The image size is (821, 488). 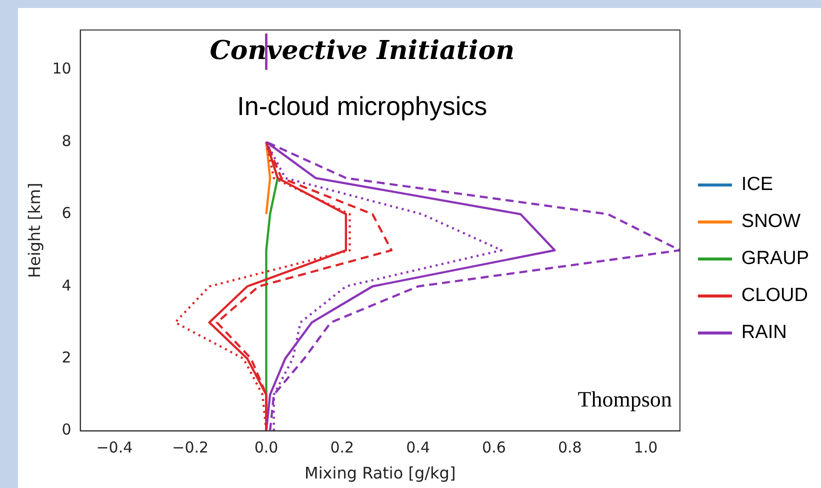 What do you see at coordinates (570, 447) in the screenshot?
I see `x-tick-label: 0.8` at bounding box center [570, 447].